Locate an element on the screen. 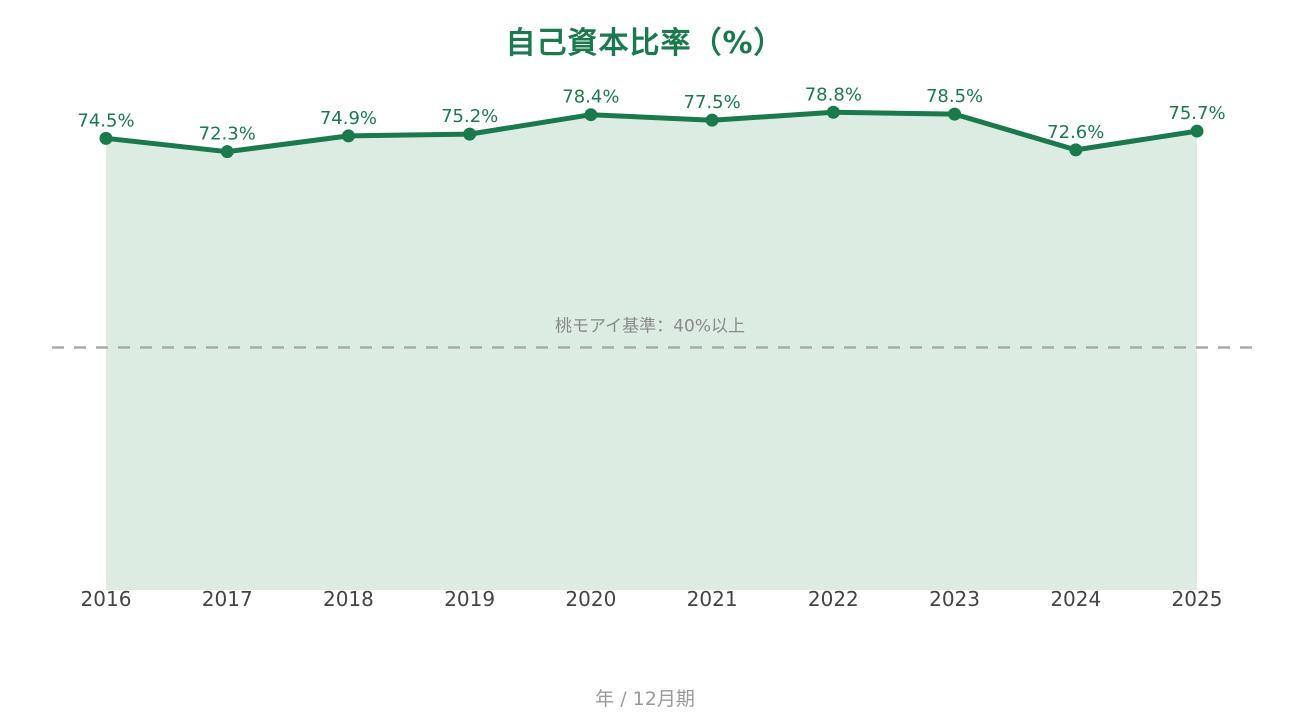 Image resolution: width=1290 pixels, height=720 pixels. data-label-2022: 78.8% is located at coordinates (833, 94).